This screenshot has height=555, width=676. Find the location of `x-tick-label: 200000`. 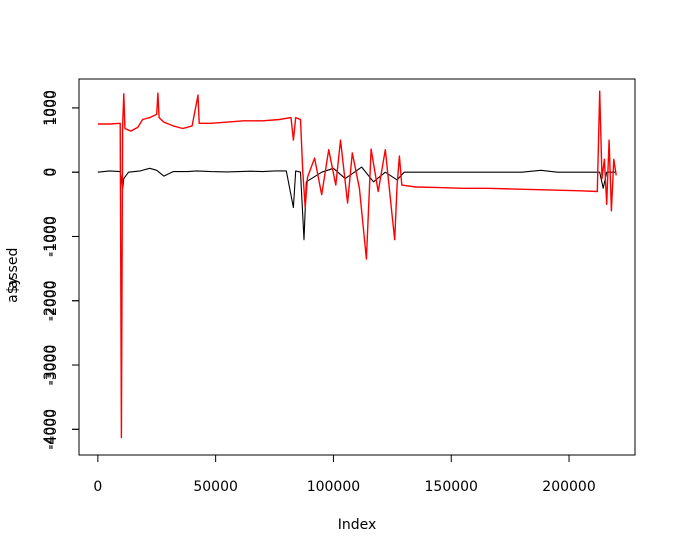

x-tick-label: 200000 is located at coordinates (568, 487).